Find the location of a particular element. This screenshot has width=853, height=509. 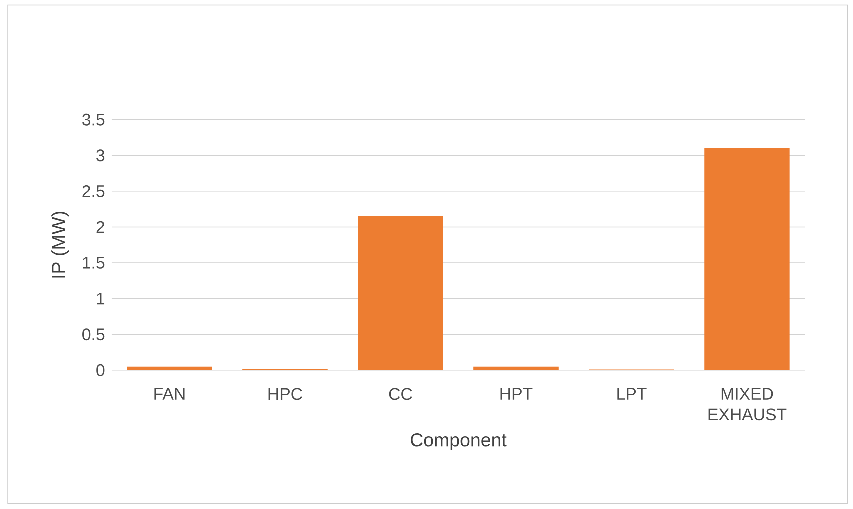

x-tick-label: MIXED EXHAUST is located at coordinates (747, 404).